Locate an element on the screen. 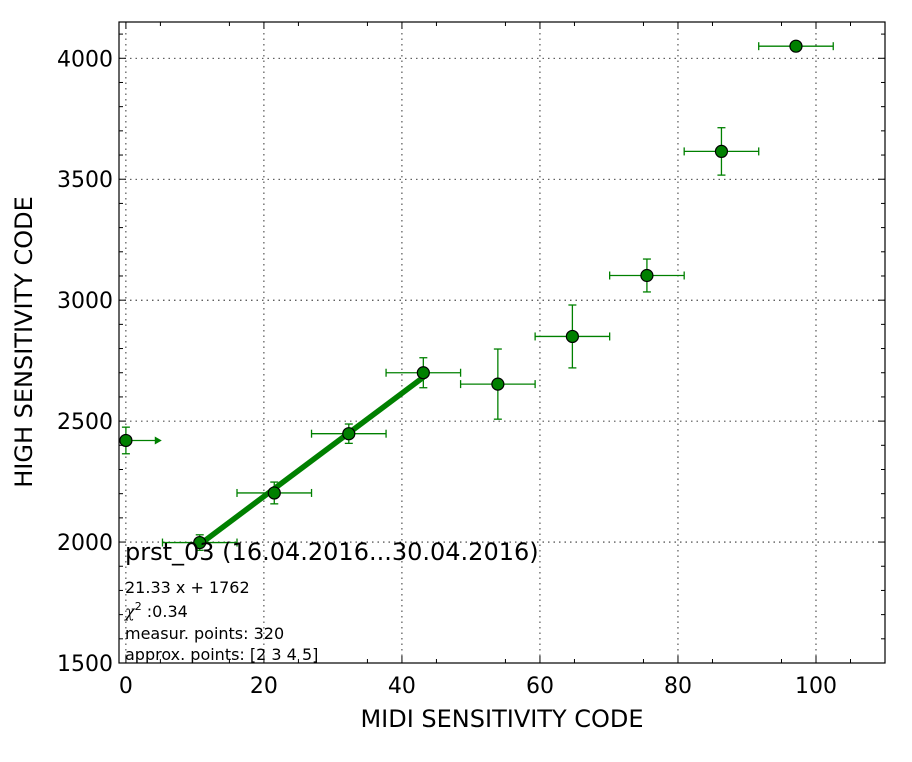  fit-line is located at coordinates (311, 461).